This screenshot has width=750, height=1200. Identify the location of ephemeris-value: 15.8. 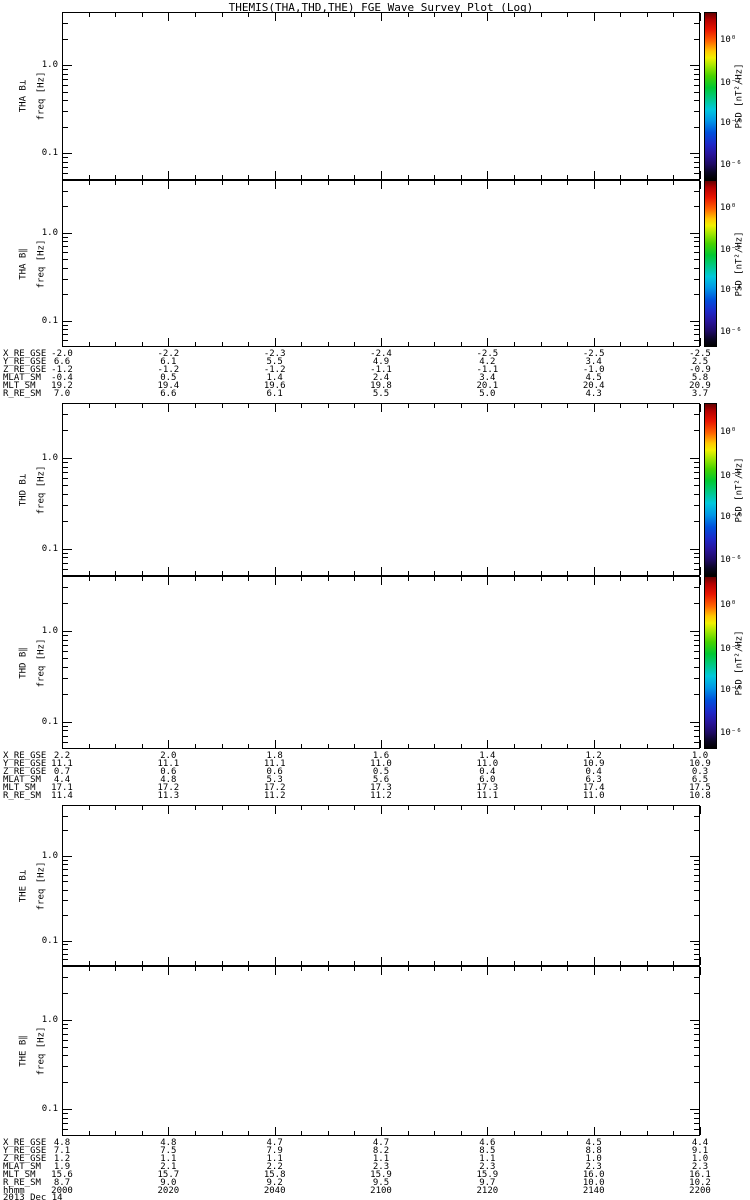
(274, 1175).